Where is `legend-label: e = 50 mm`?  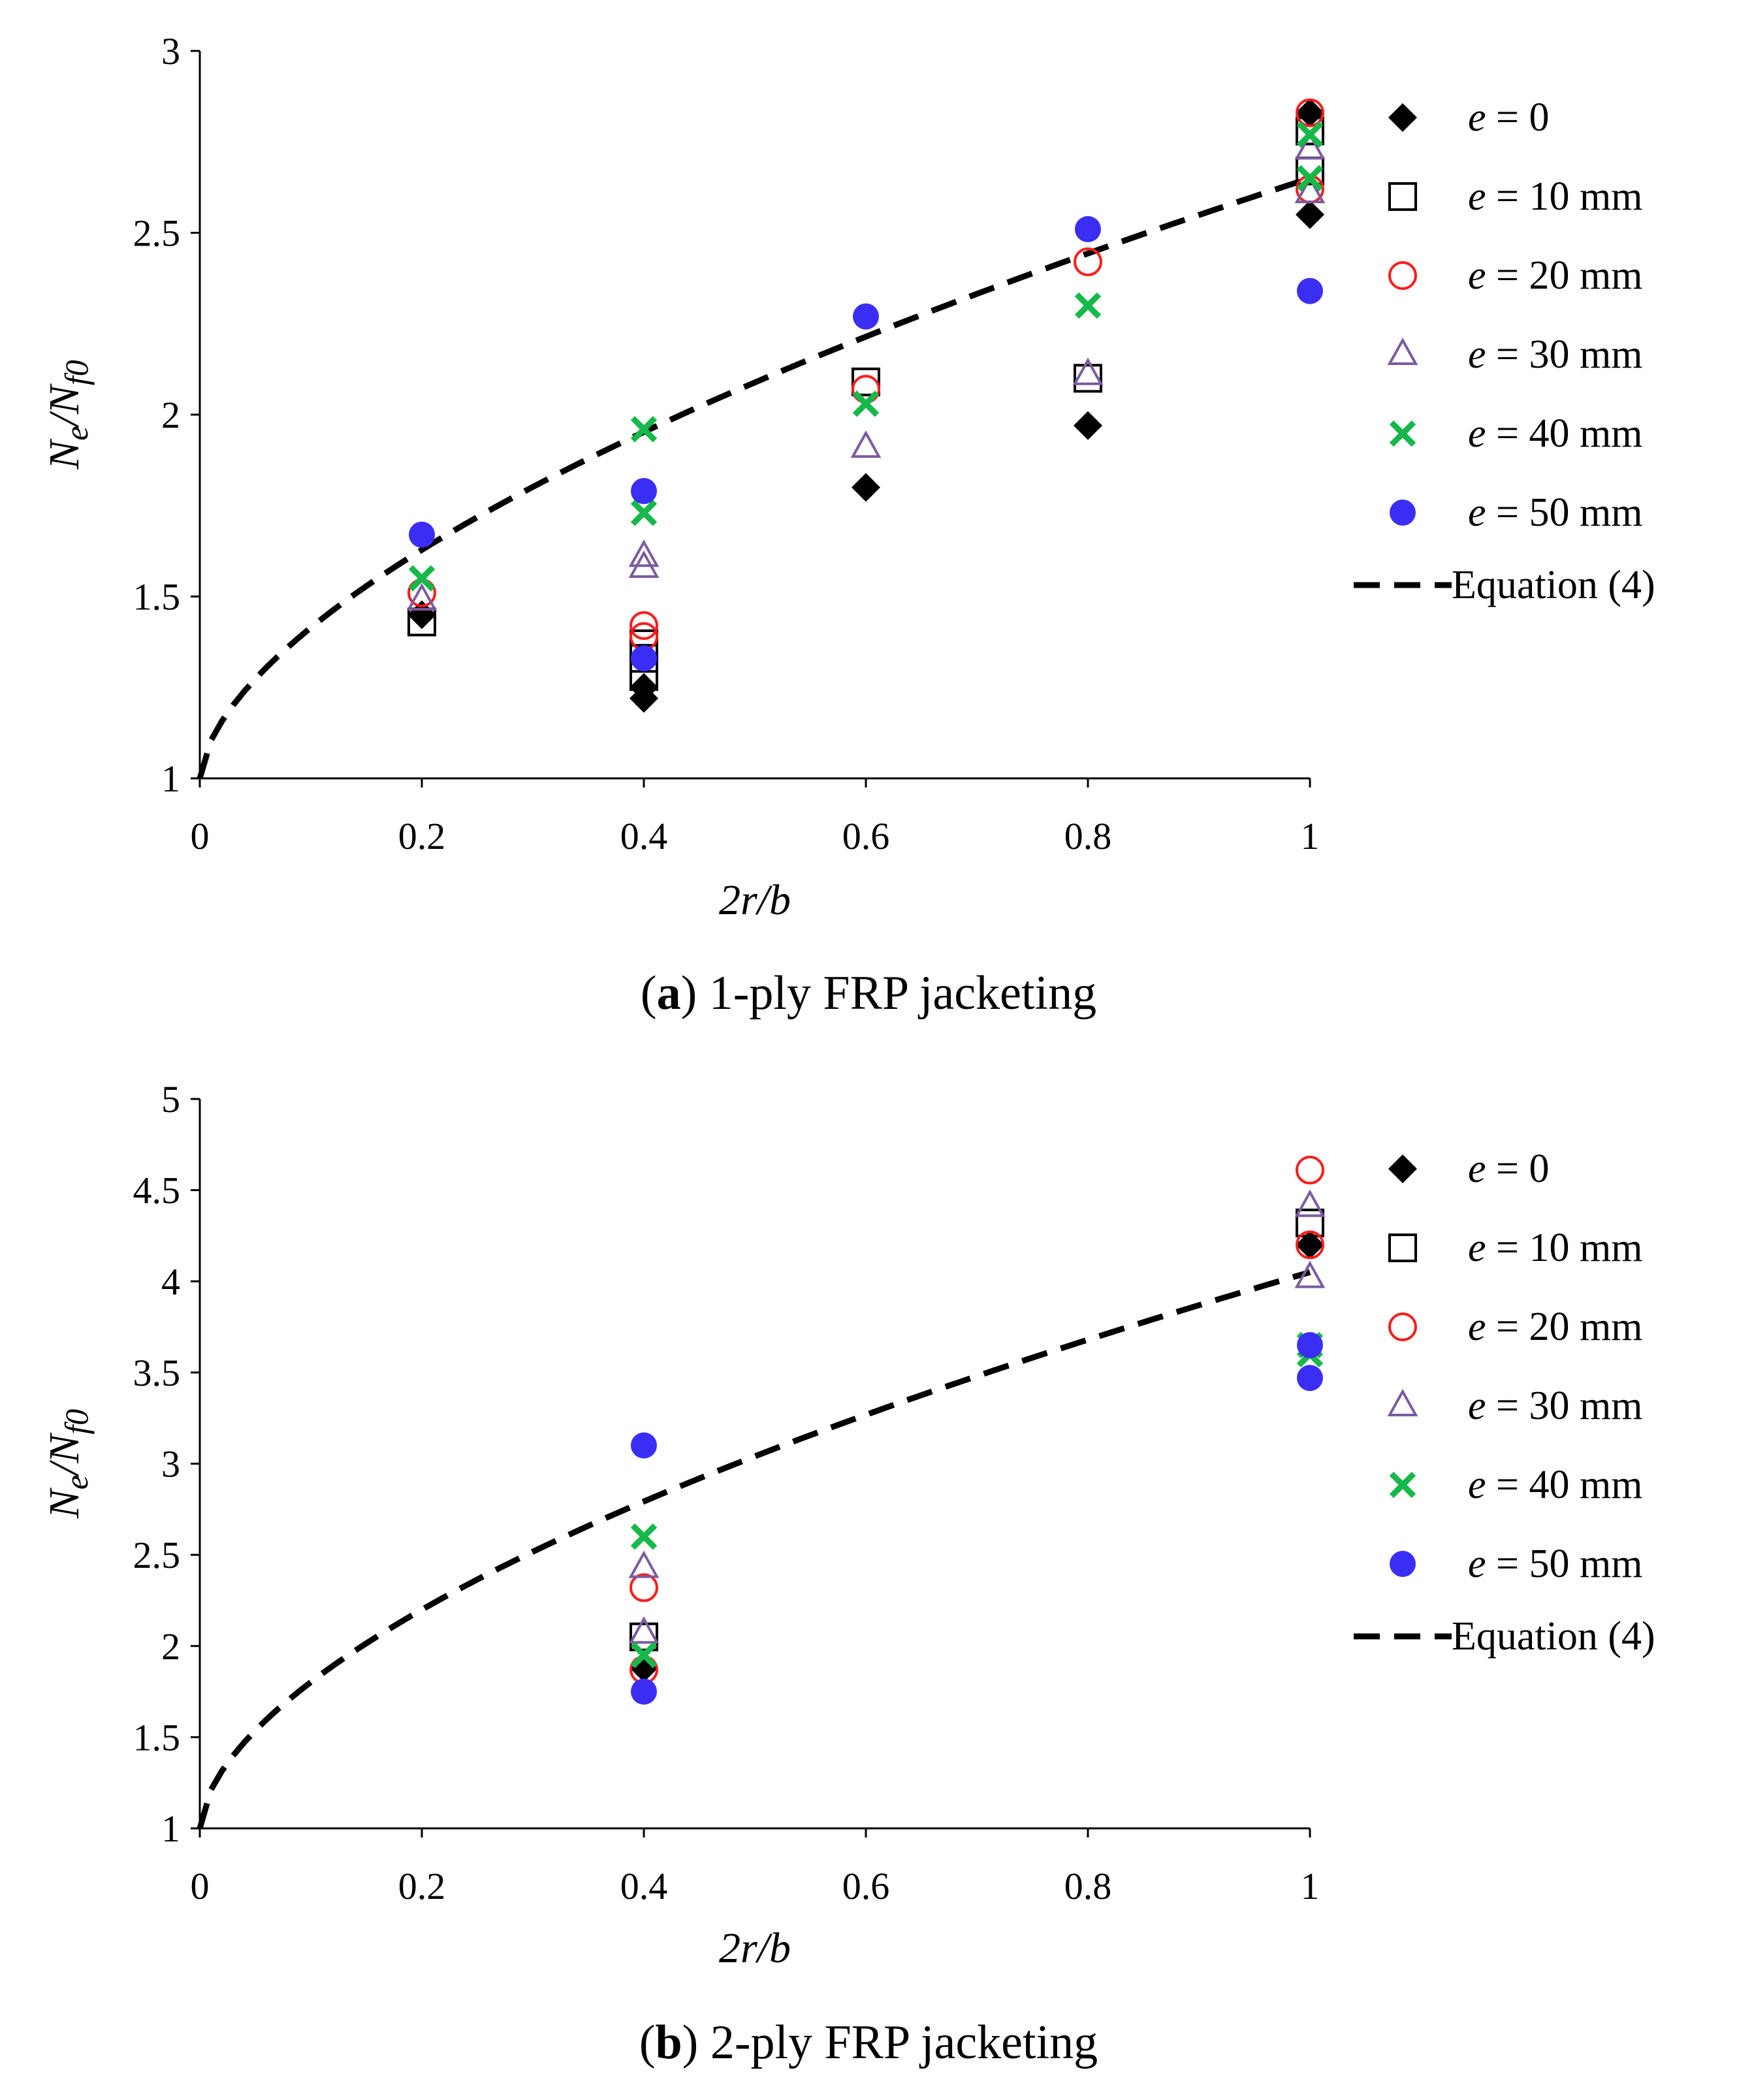 legend-label: e = 50 mm is located at coordinates (1555, 1564).